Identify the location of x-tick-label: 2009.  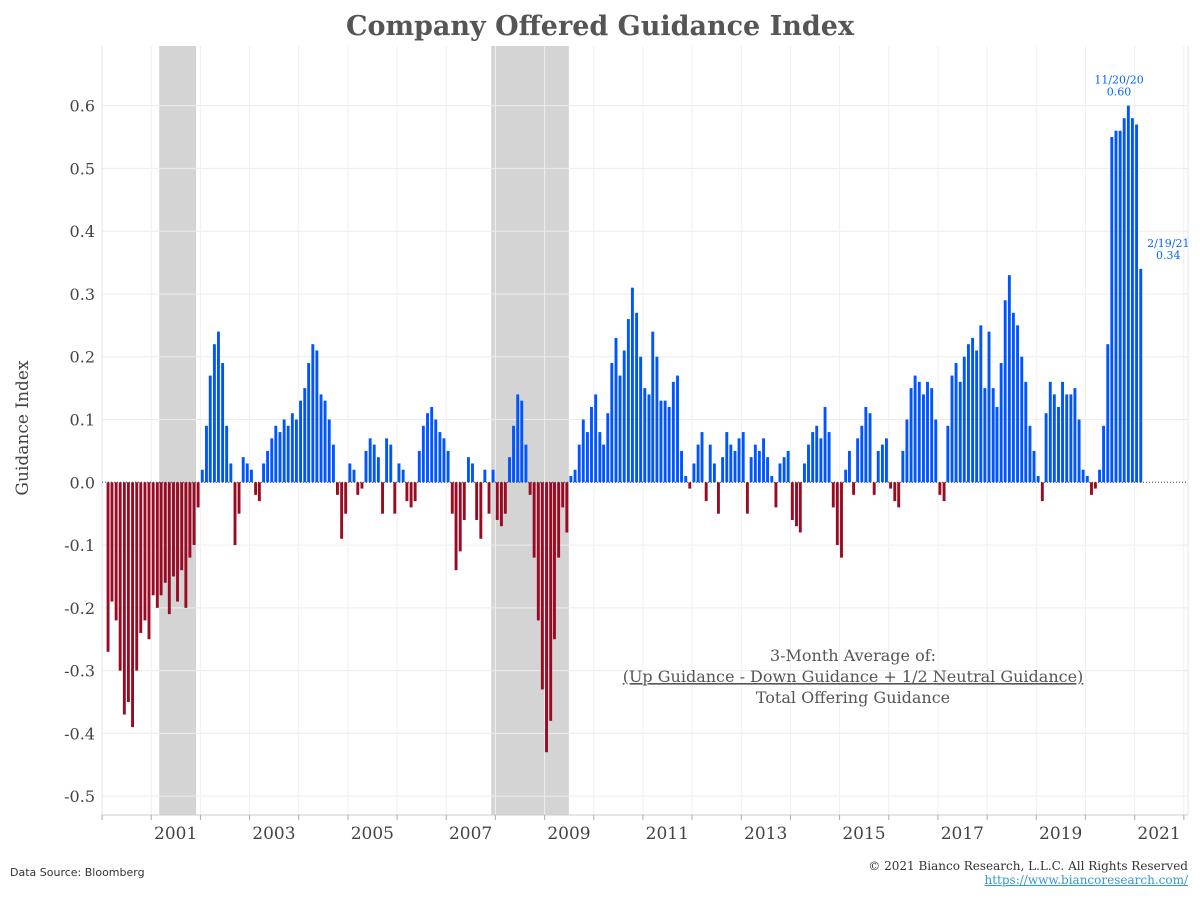
(568, 834).